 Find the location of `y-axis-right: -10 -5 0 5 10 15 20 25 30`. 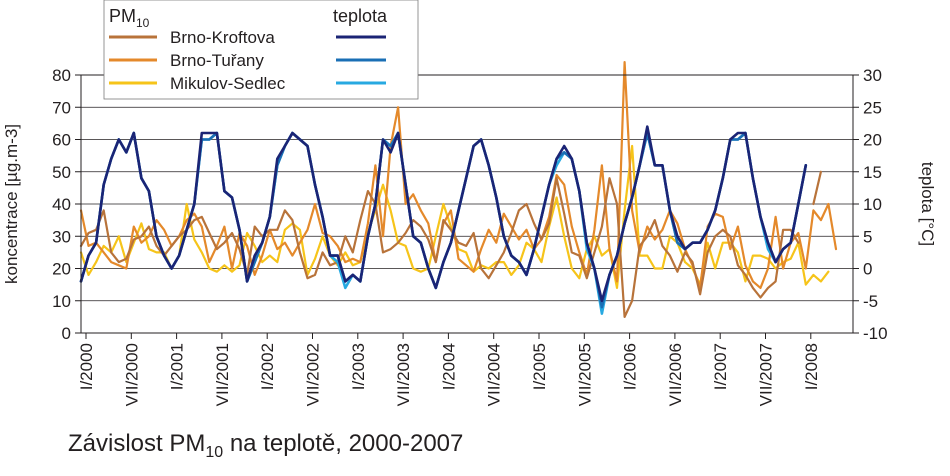

y-axis-right: -10 -5 0 5 10 15 20 25 30 is located at coordinates (870, 204).